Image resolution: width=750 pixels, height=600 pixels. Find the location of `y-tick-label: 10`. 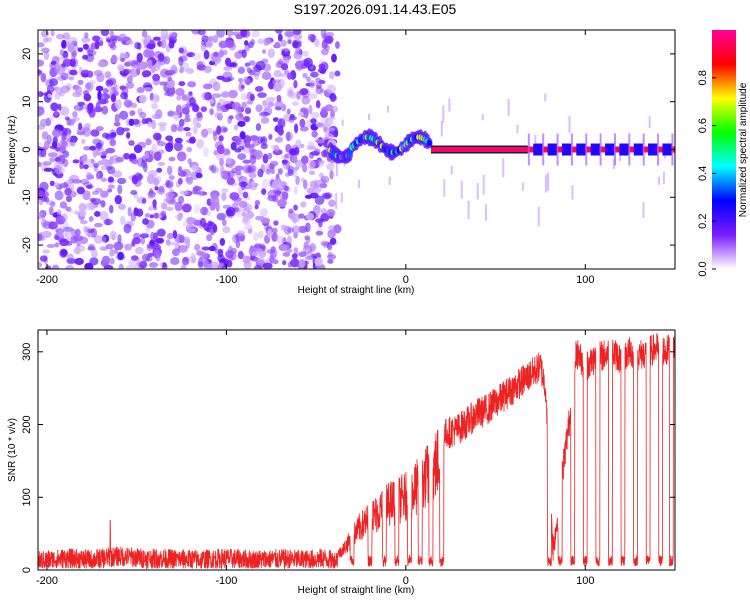

y-tick-label: 10 is located at coordinates (27, 102).